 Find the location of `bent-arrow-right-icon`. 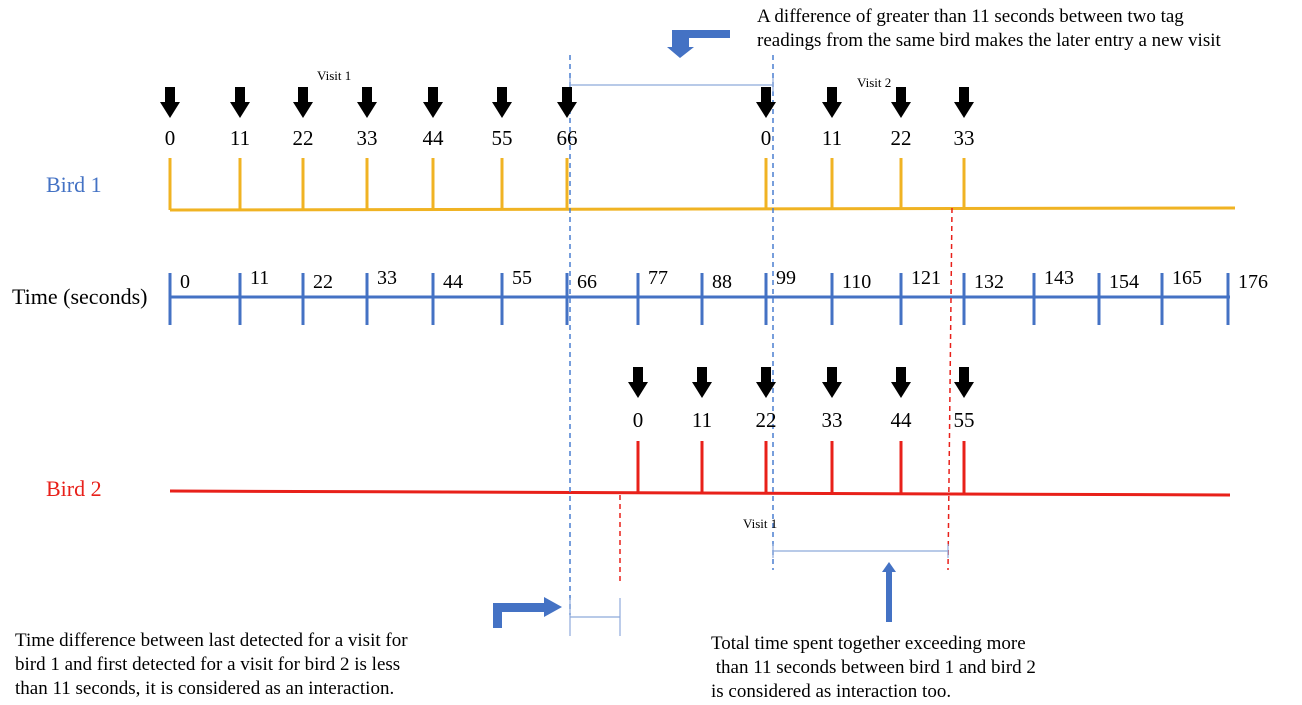

bent-arrow-right-icon is located at coordinates (527, 612).